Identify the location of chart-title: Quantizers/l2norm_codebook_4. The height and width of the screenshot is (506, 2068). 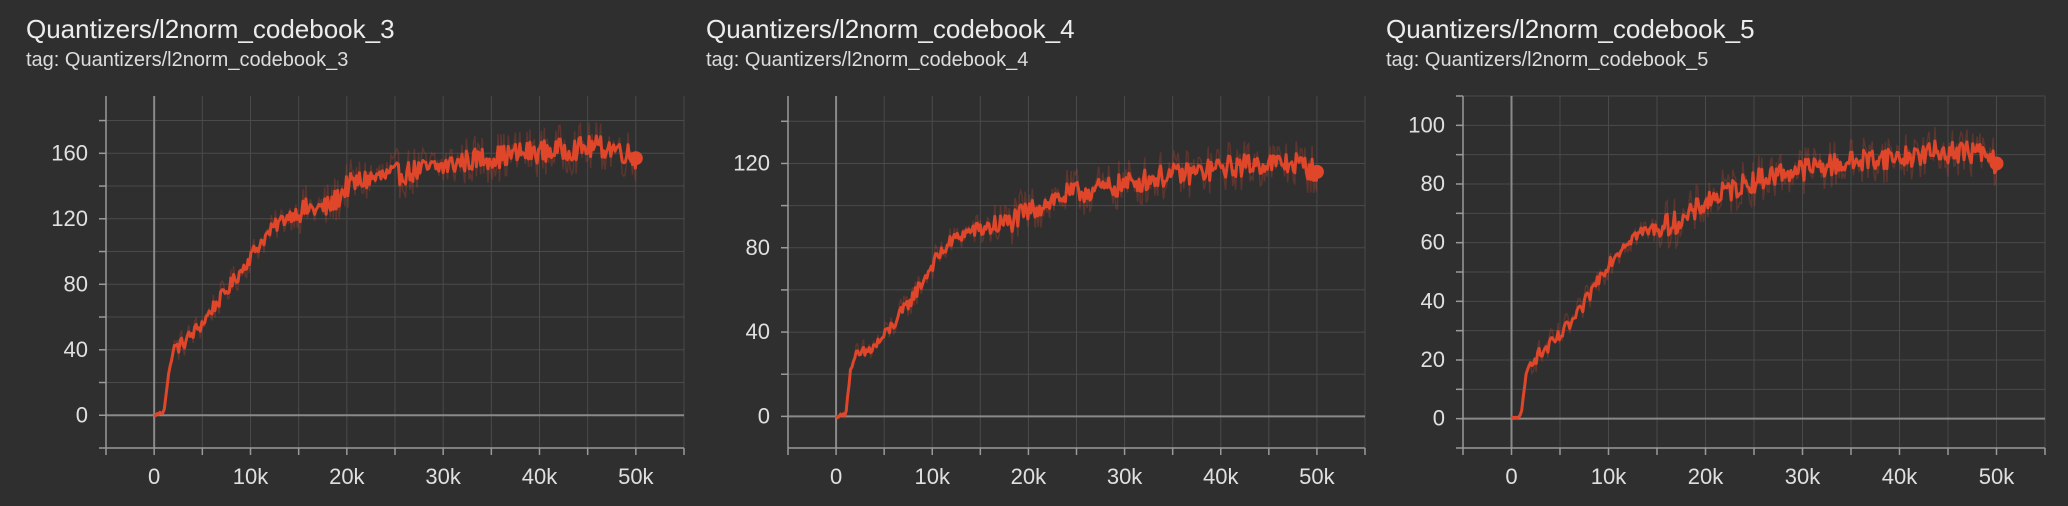
(890, 29).